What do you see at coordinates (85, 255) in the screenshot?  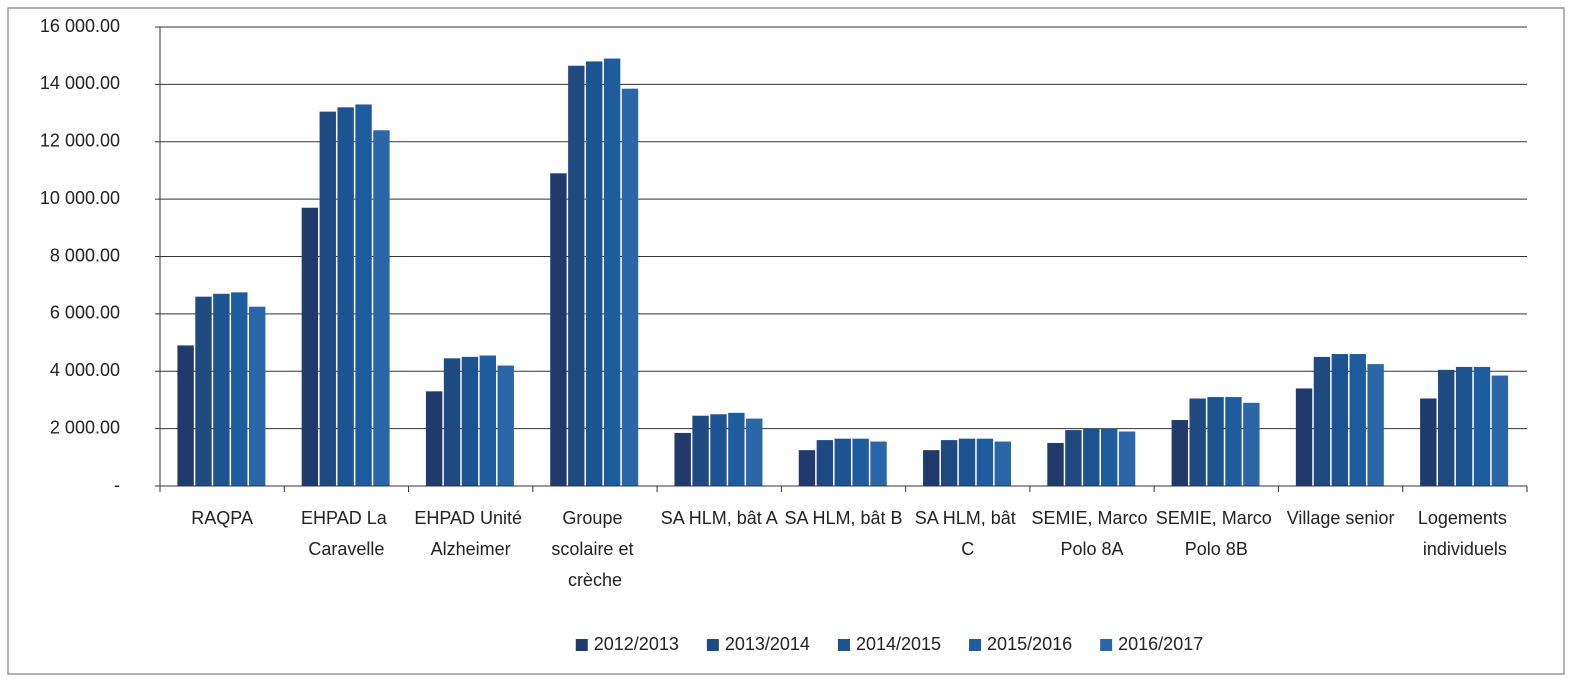 I see `y-tick-label: 8 000.00` at bounding box center [85, 255].